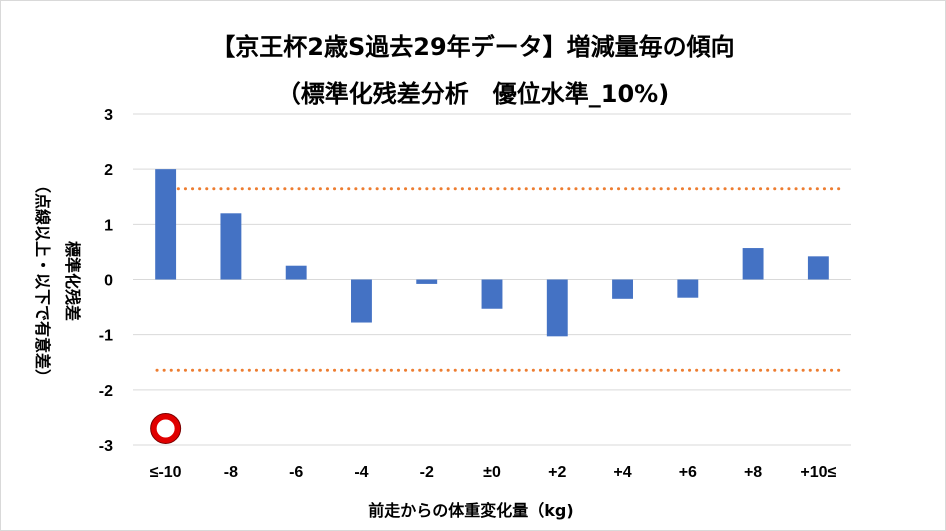  I want to click on y-tick-label: 3, so click(108, 115).